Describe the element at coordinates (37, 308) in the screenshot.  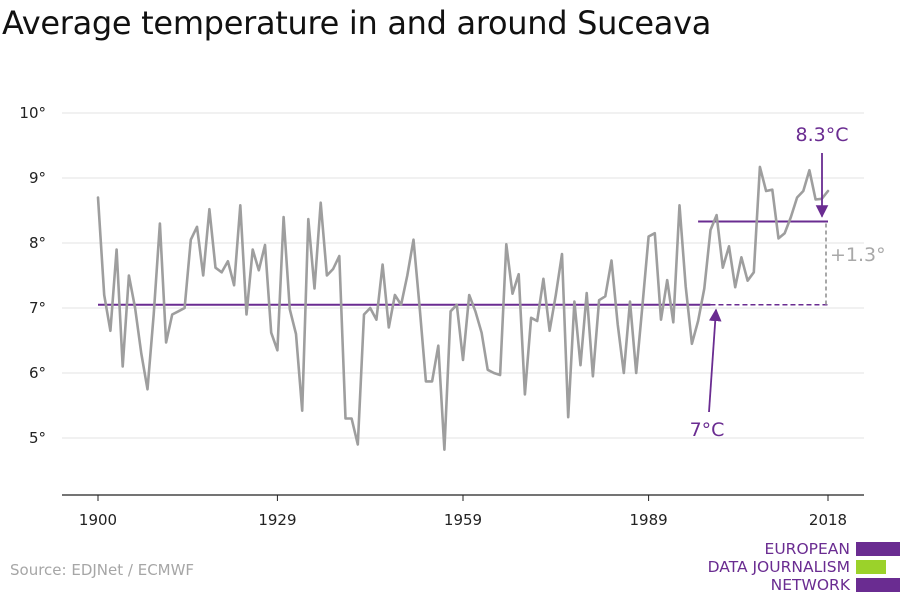
I see `y-tick-label-7: 7°` at that location.